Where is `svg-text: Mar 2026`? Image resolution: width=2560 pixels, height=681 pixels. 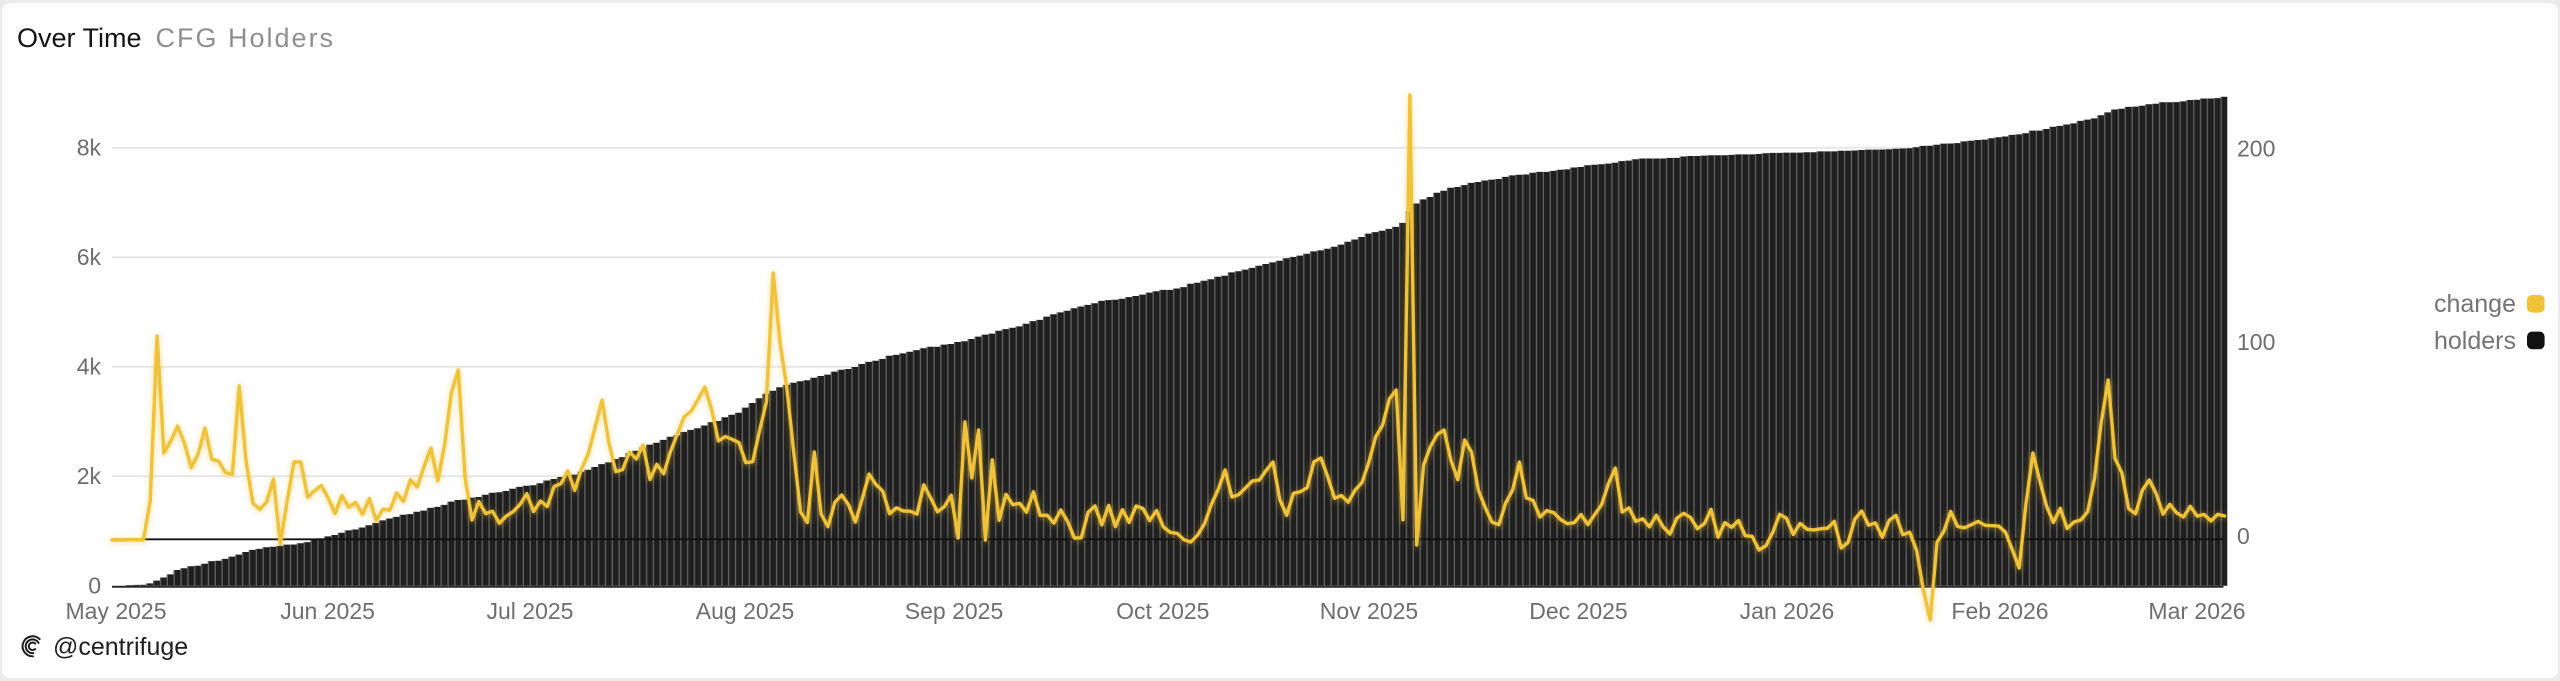 svg-text: Mar 2026 is located at coordinates (2196, 611).